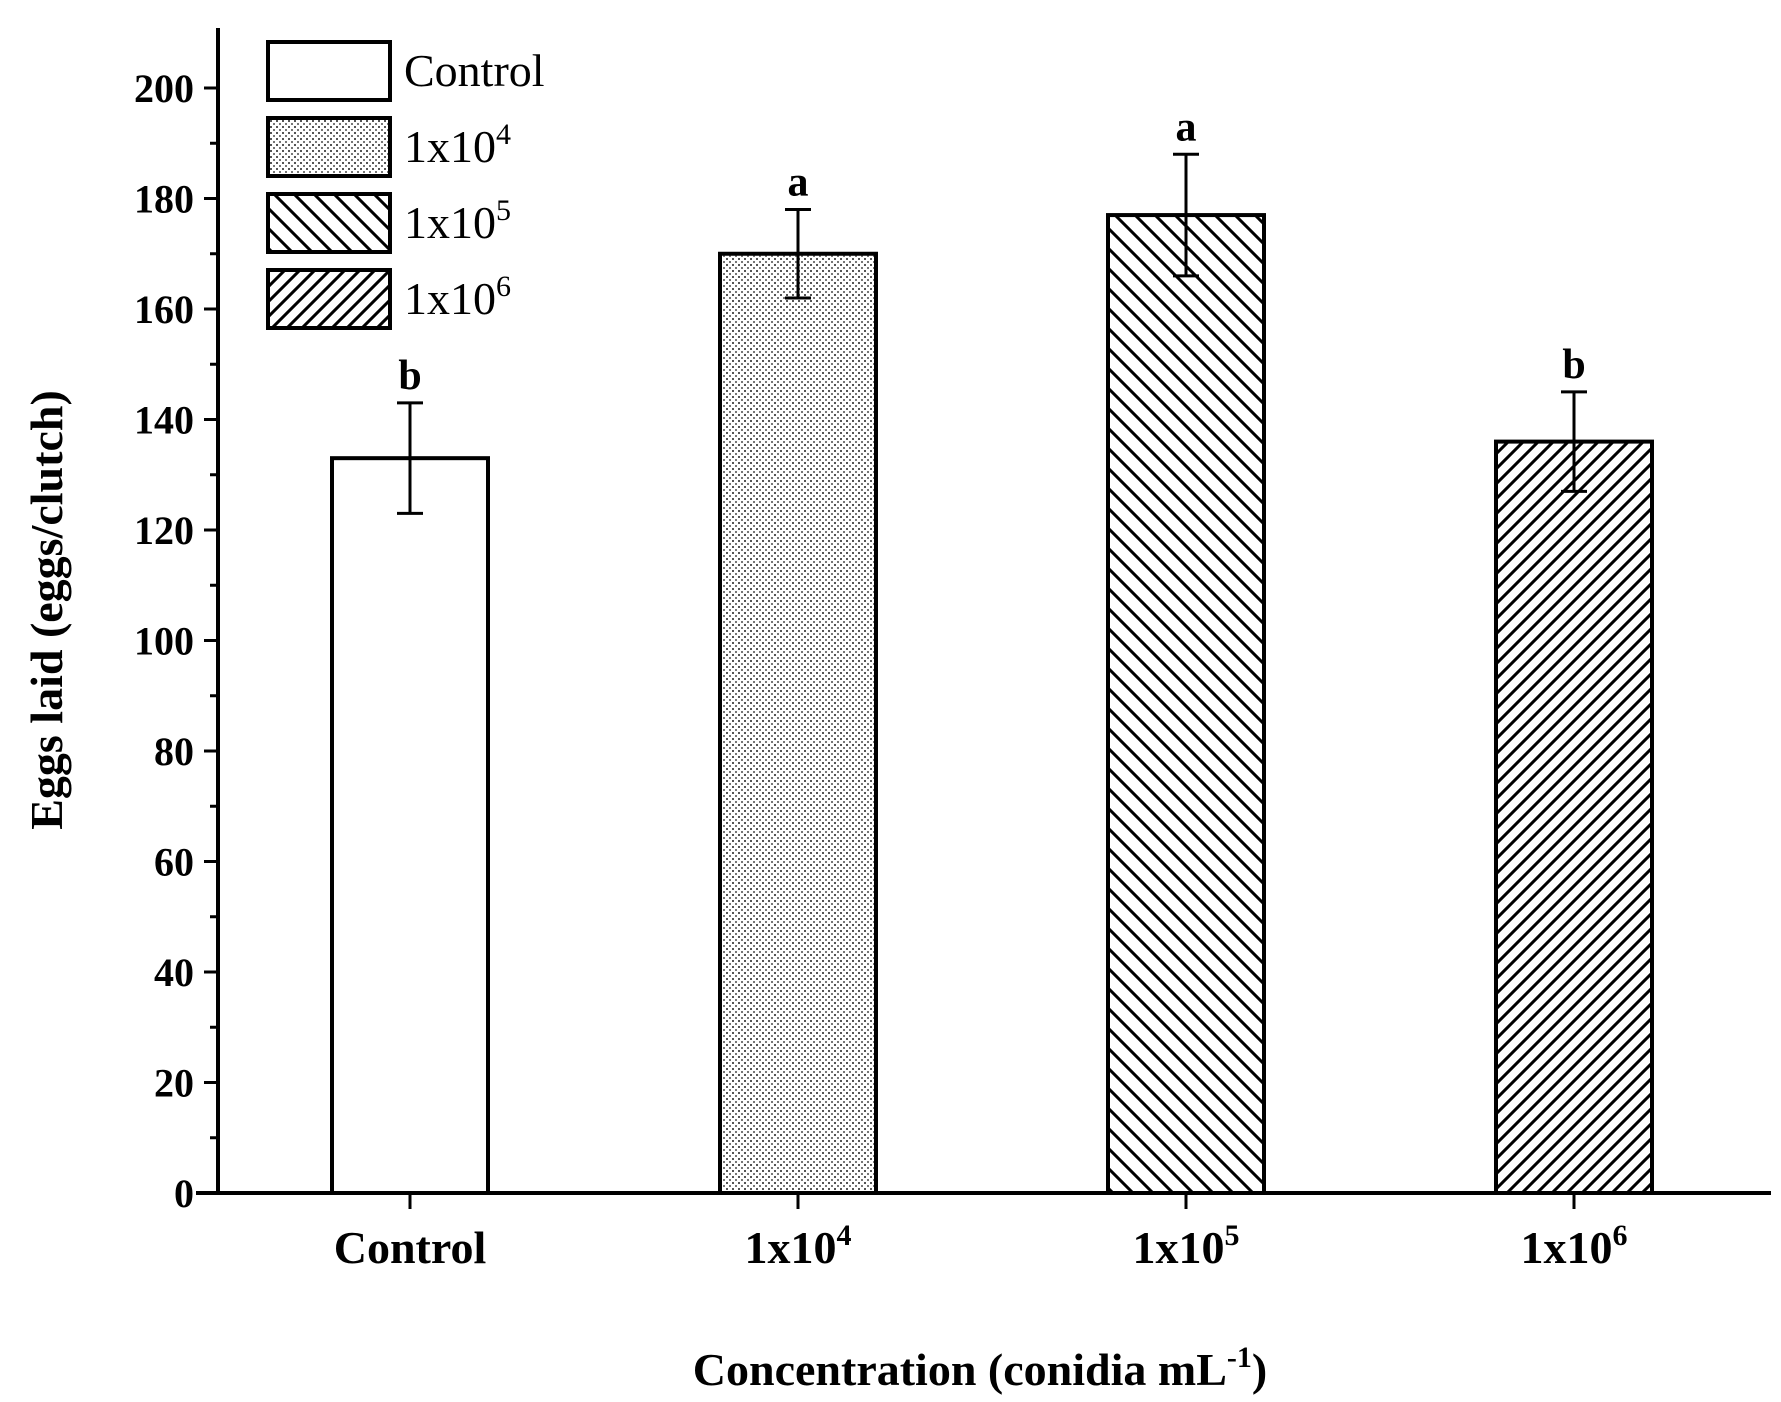  Describe the element at coordinates (164, 530) in the screenshot. I see `y-tick-label: 120` at that location.